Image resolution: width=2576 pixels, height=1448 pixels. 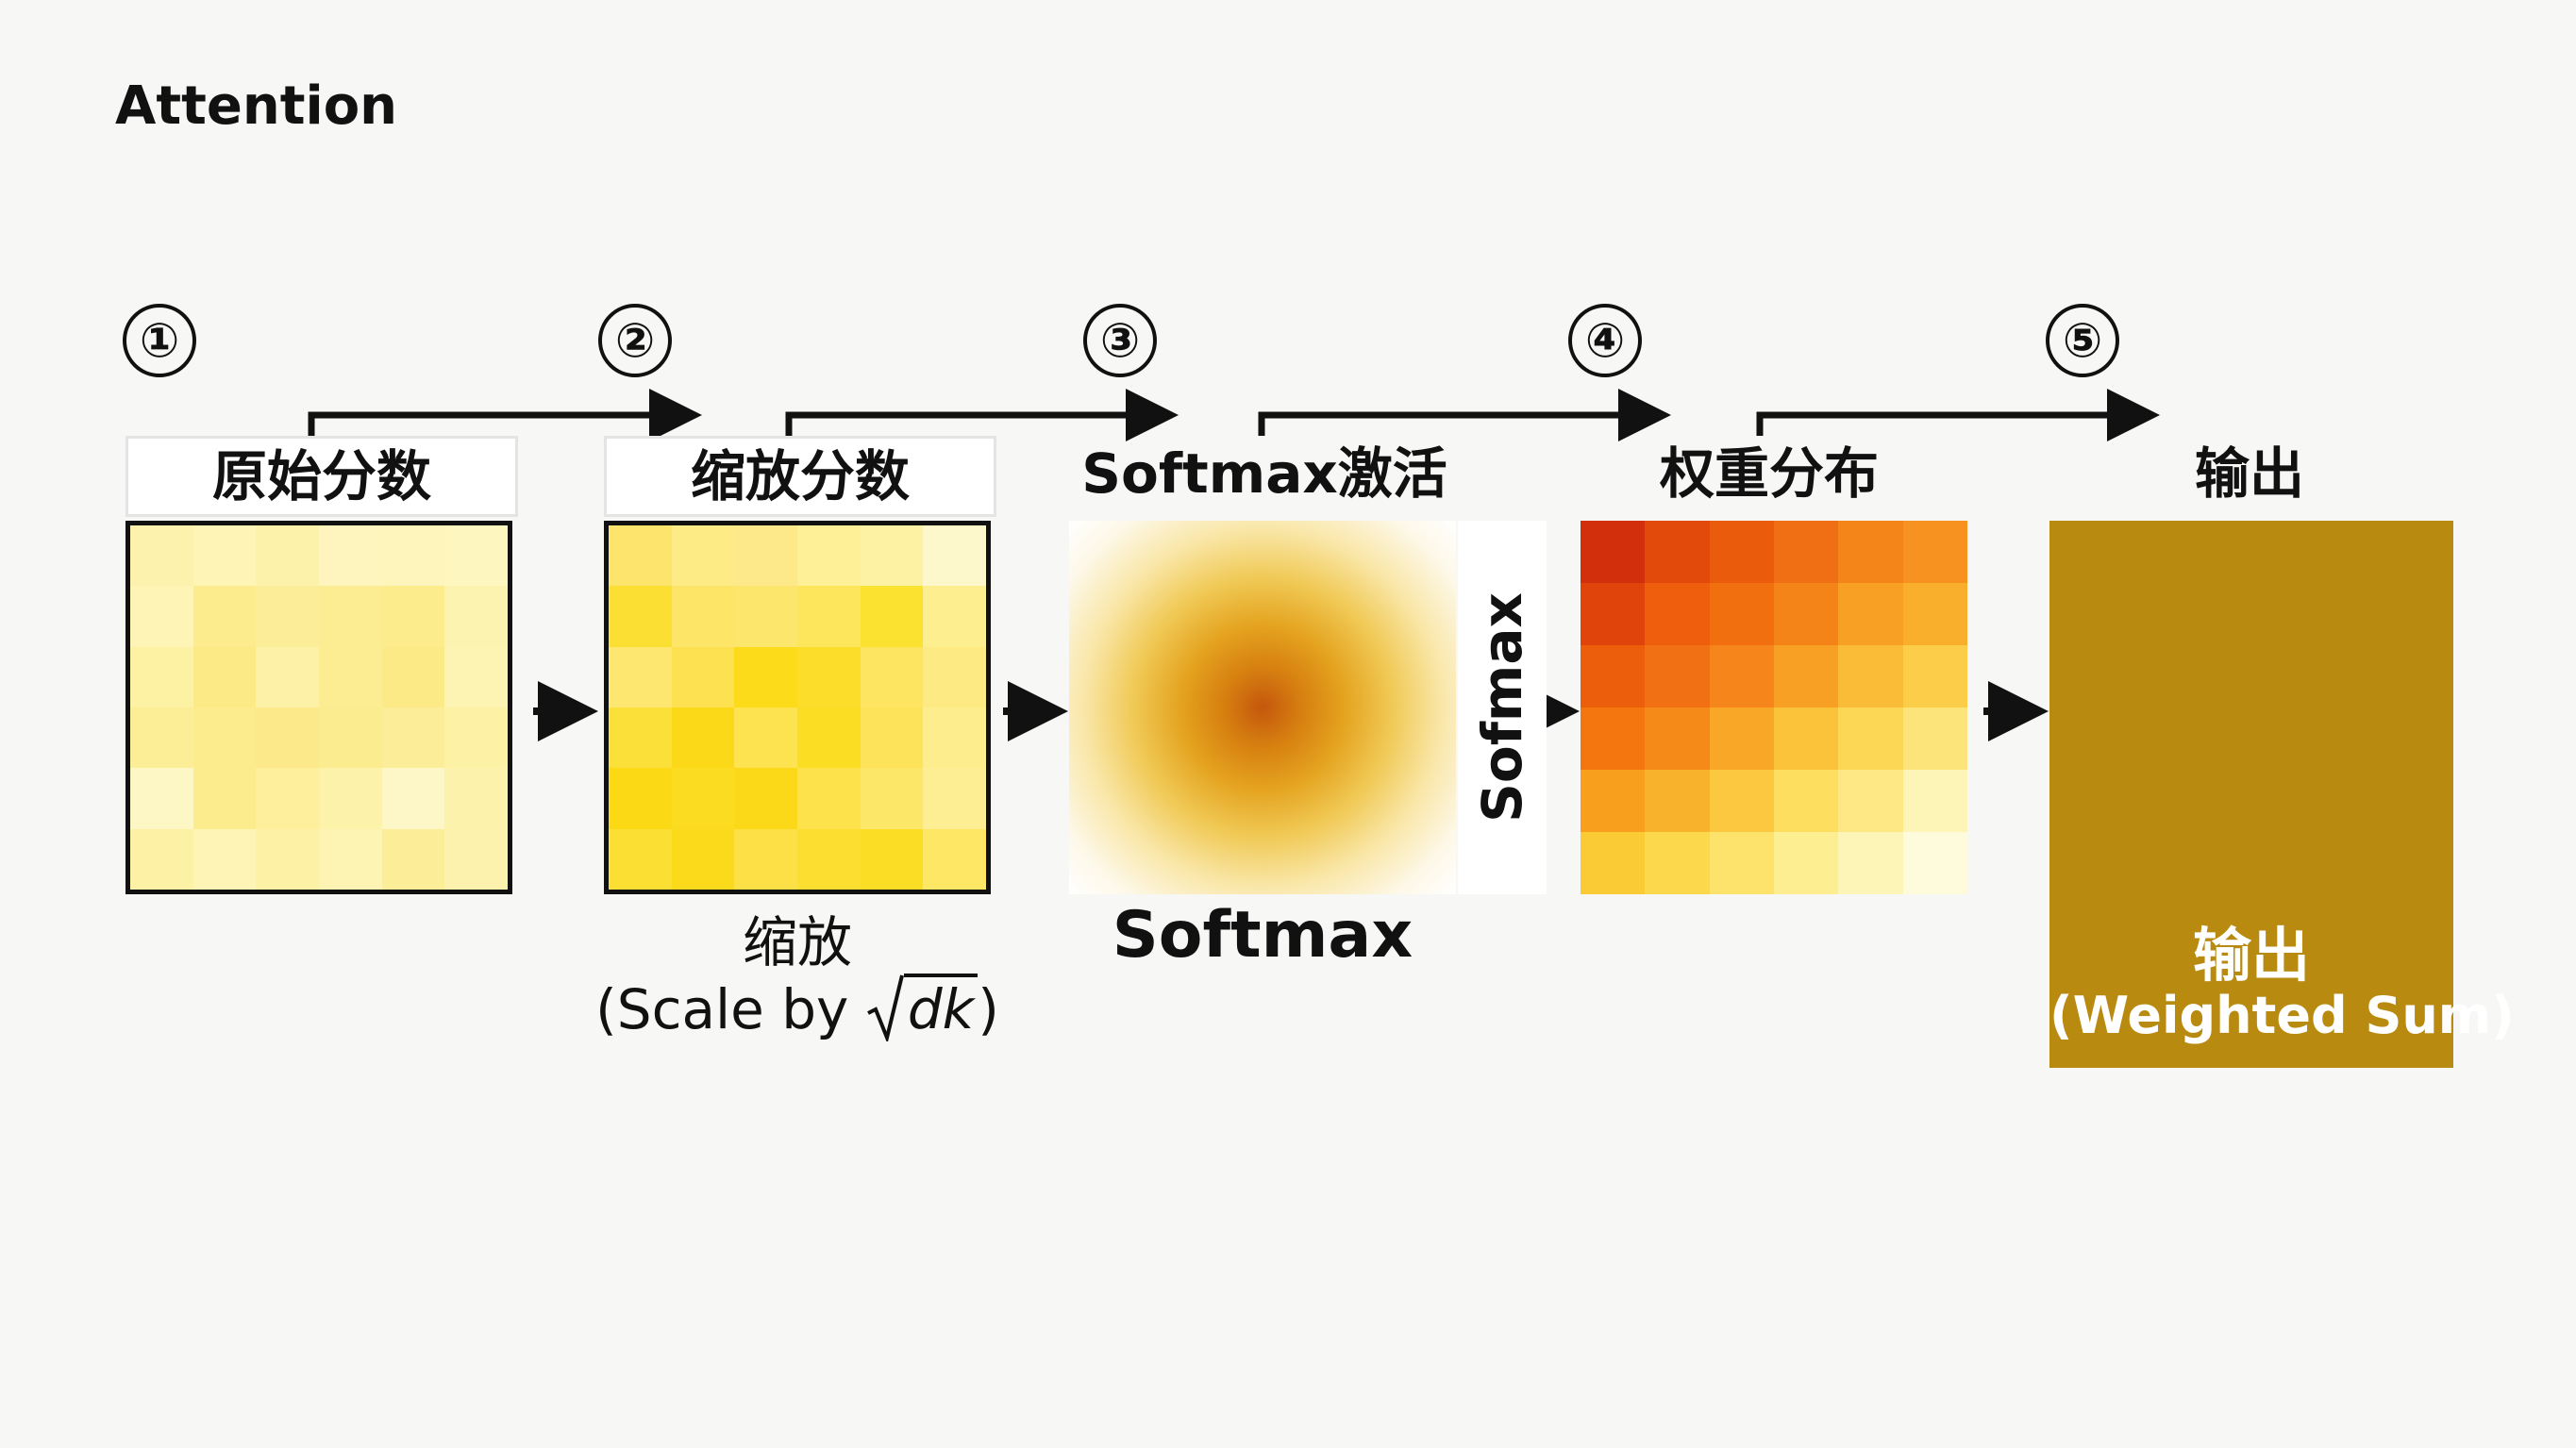 What do you see at coordinates (2251, 794) in the screenshot?
I see `output-block` at bounding box center [2251, 794].